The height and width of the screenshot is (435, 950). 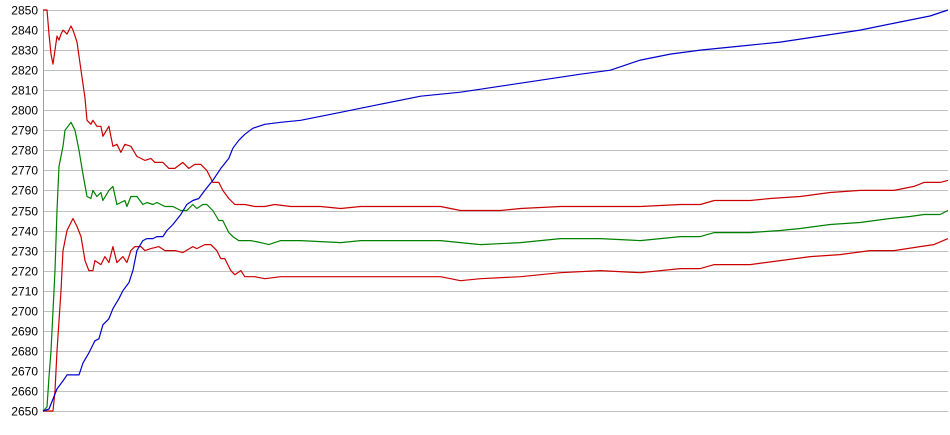 What do you see at coordinates (24, 71) in the screenshot?
I see `y-tick-label: 2820` at bounding box center [24, 71].